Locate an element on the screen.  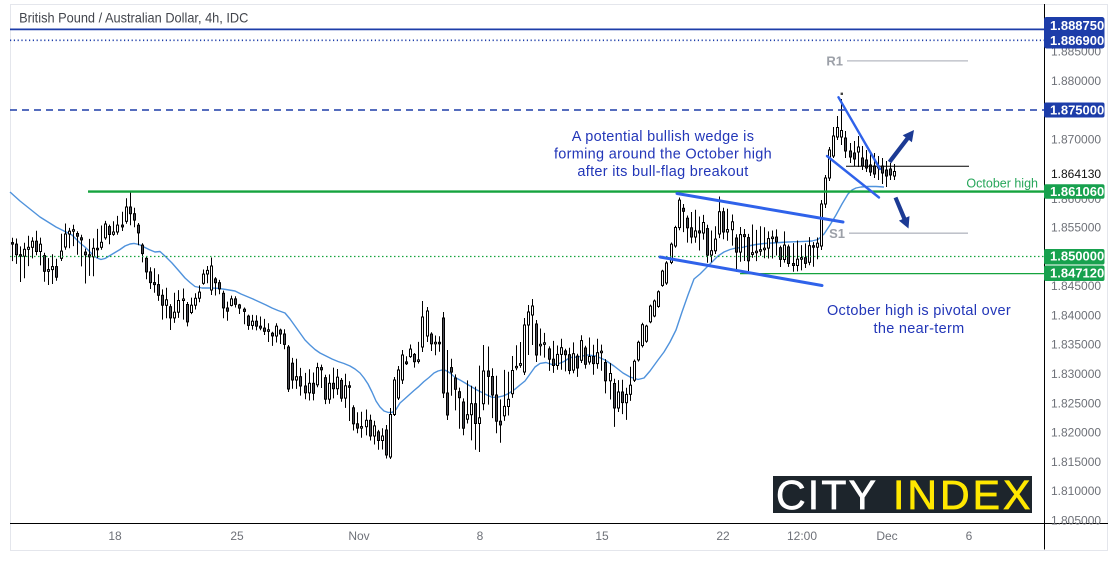
svg-text: 1.840000 is located at coordinates (1076, 315).